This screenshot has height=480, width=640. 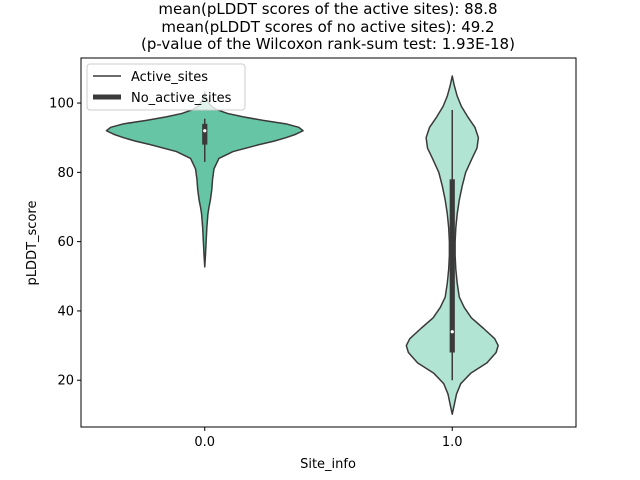 What do you see at coordinates (61, 104) in the screenshot?
I see `y-tick-label: 100` at bounding box center [61, 104].